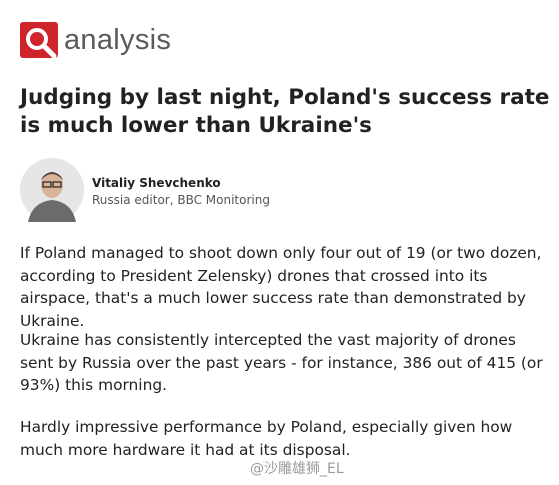 Image resolution: width=559 pixels, height=485 pixels. Describe the element at coordinates (52, 190) in the screenshot. I see `author-photo` at that location.